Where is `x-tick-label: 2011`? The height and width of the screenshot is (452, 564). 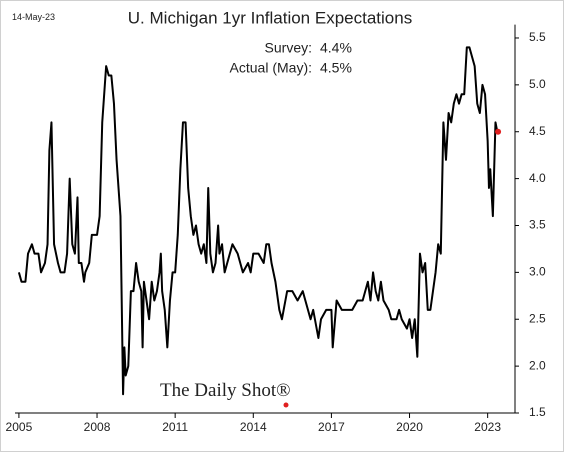
x-tick-label: 2011 is located at coordinates (175, 427).